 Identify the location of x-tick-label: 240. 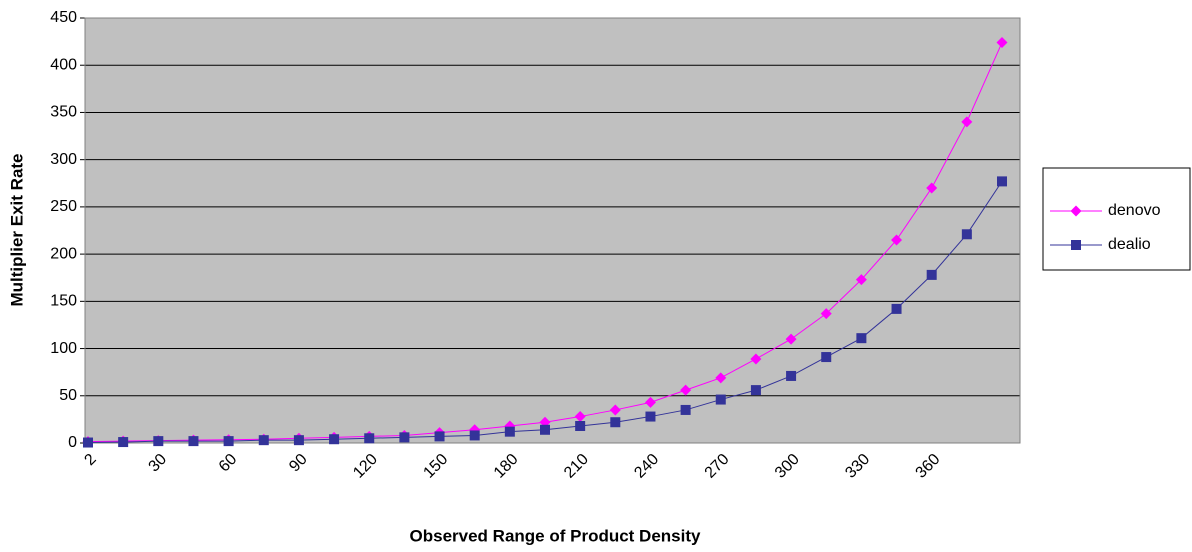
(646, 466).